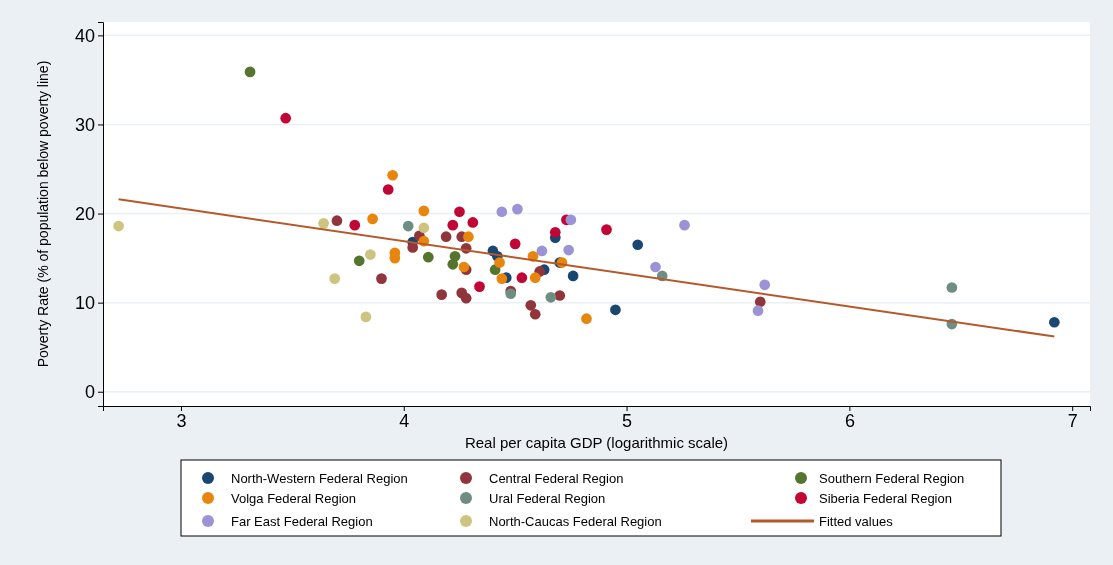 Image resolution: width=1113 pixels, height=565 pixels. Describe the element at coordinates (319, 478) in the screenshot. I see `legend-label: North-Western Federal Region` at that location.